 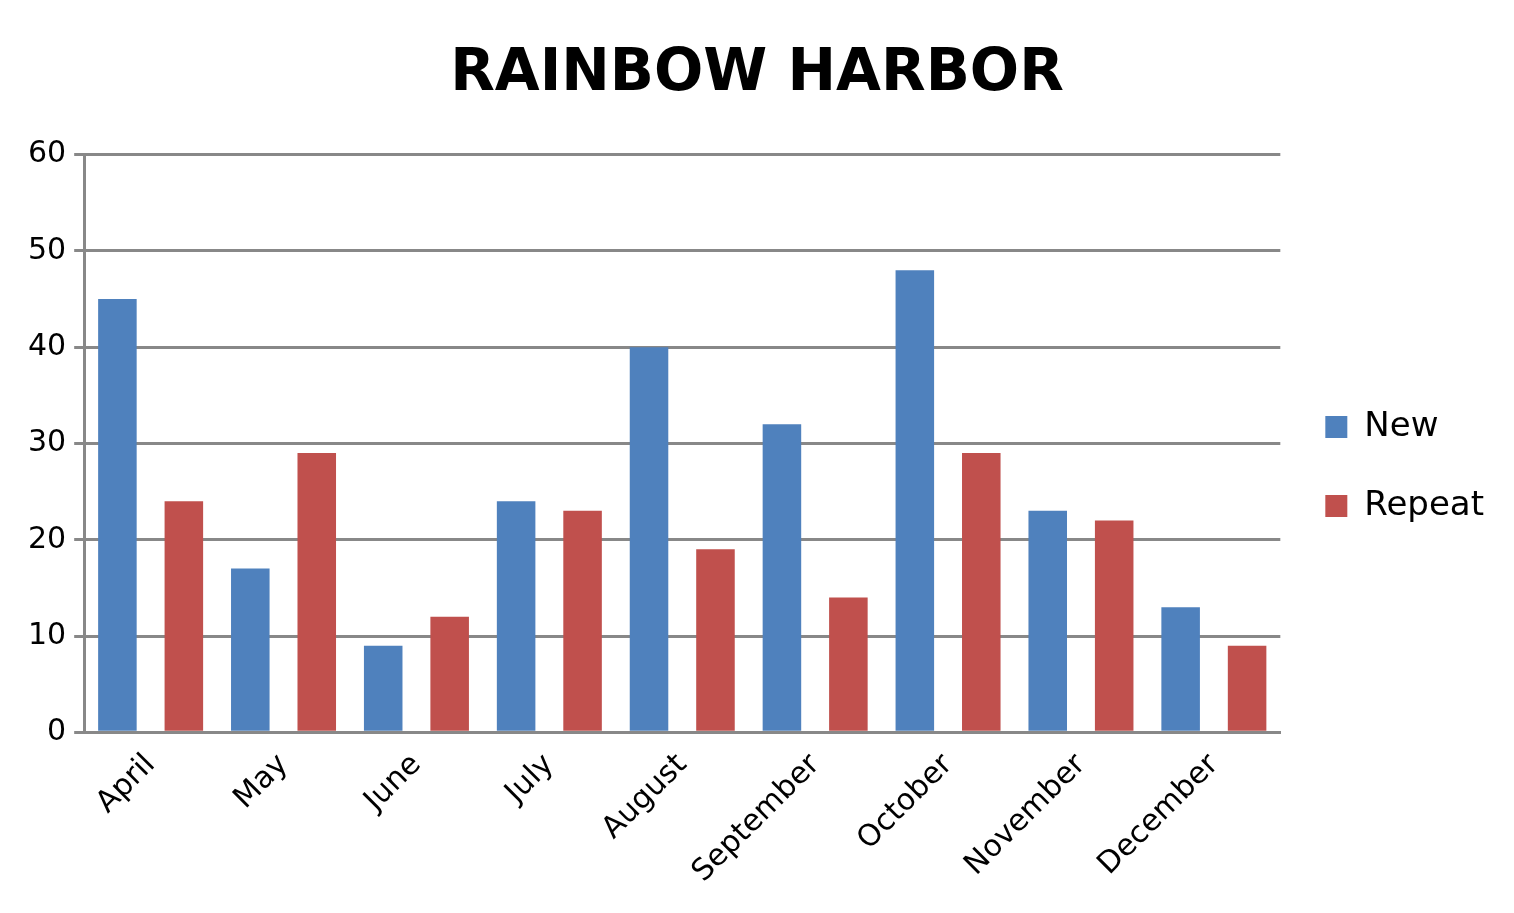 I want to click on y-tick-label: 40, so click(x=47, y=344).